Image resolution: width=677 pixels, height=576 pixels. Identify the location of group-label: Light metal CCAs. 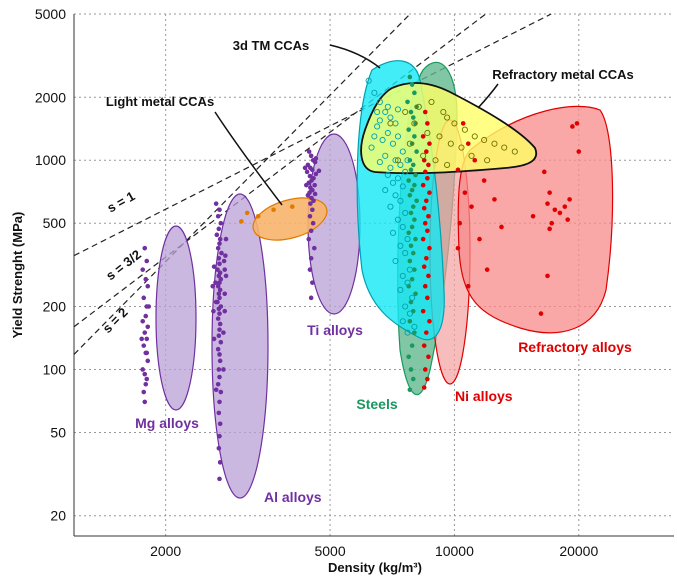
(160, 101).